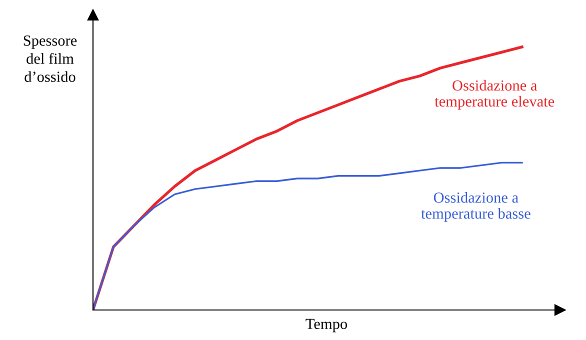 This screenshot has width=586, height=340. I want to click on series-label: Ossidazione a temperature basse, so click(475, 207).